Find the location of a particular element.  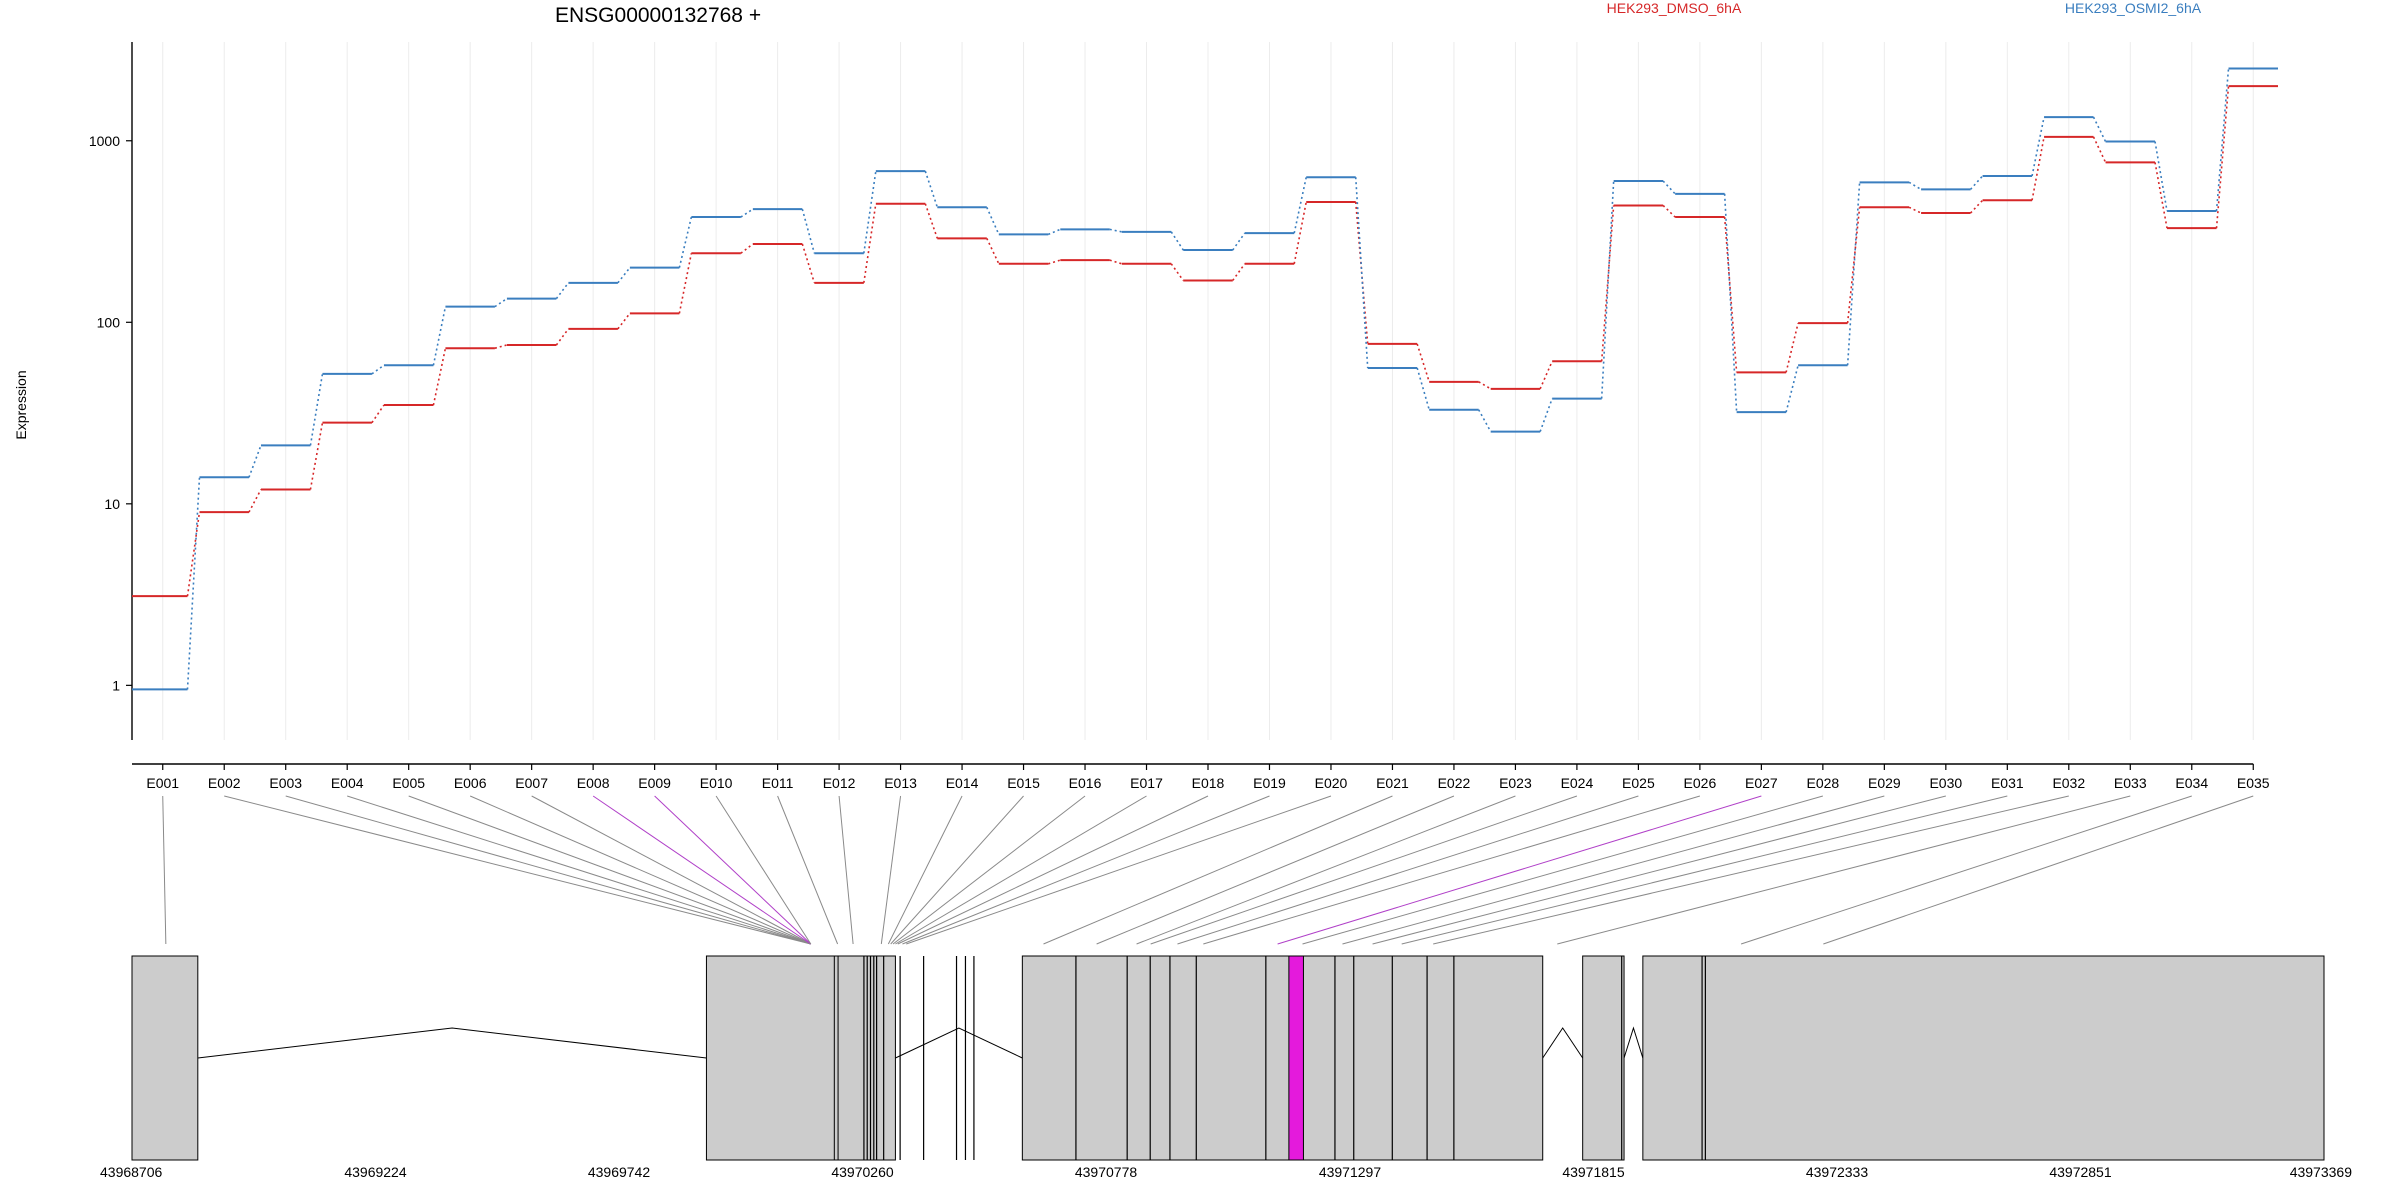

transition-HEK293_OSMI2_6hA-E006 is located at coordinates (501, 302).